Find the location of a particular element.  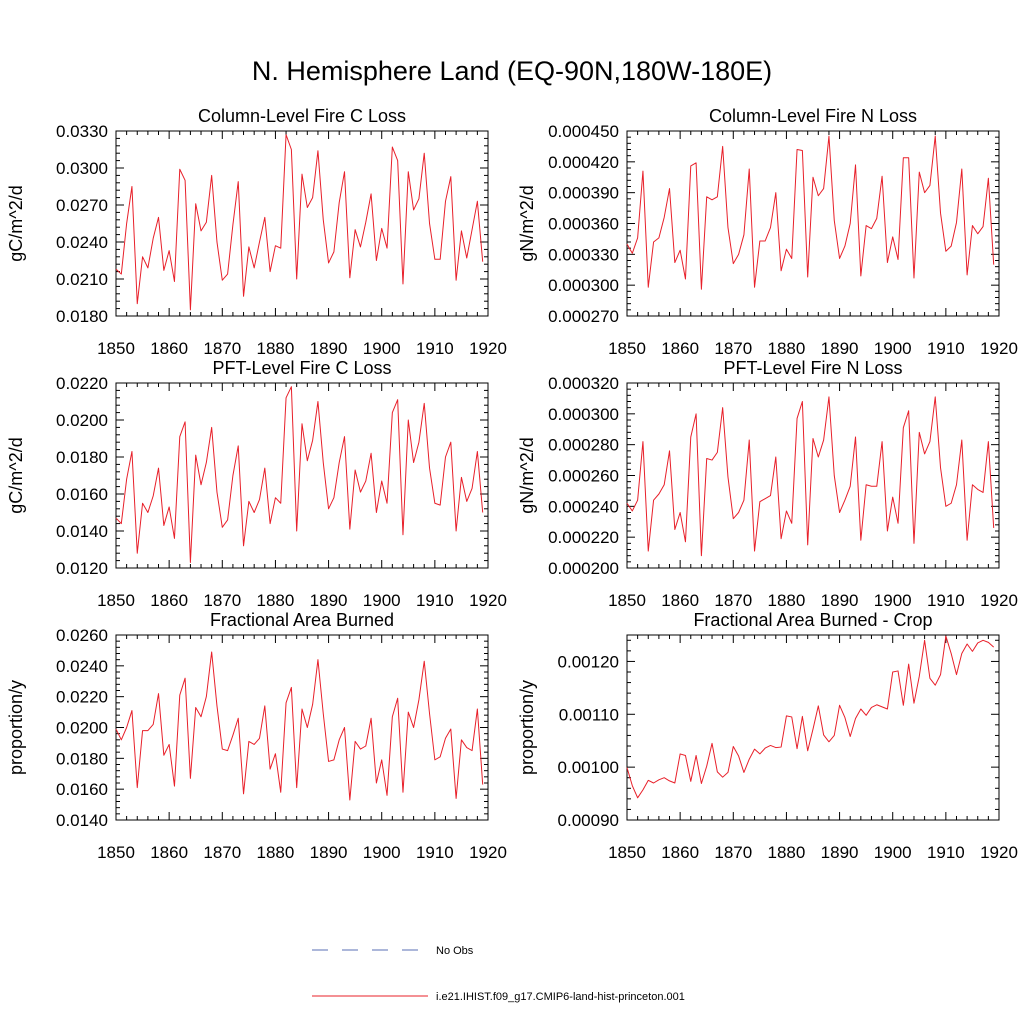

figure-title: N. Hemisphere Land (EQ-90N,180W-180E) is located at coordinates (512, 71).